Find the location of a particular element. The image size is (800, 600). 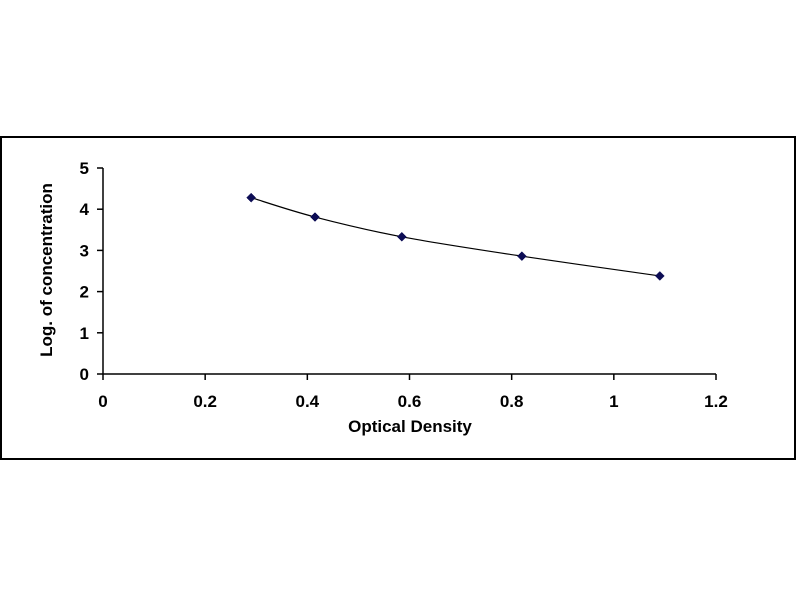

series-line is located at coordinates (455, 237).